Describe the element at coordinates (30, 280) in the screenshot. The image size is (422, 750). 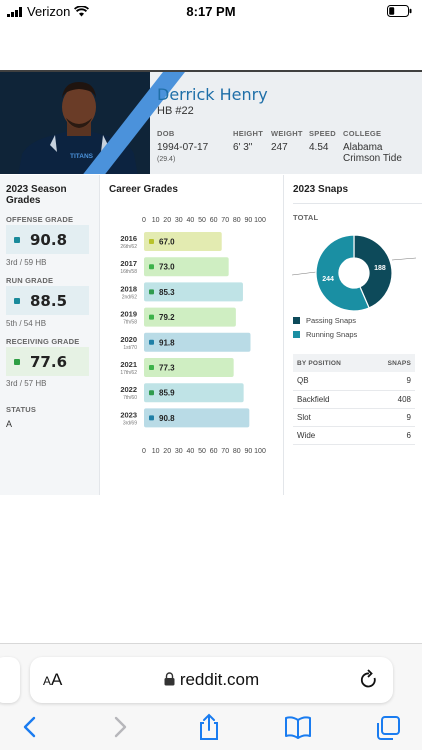
I see `run-grade-label: RUN GRADE` at that location.